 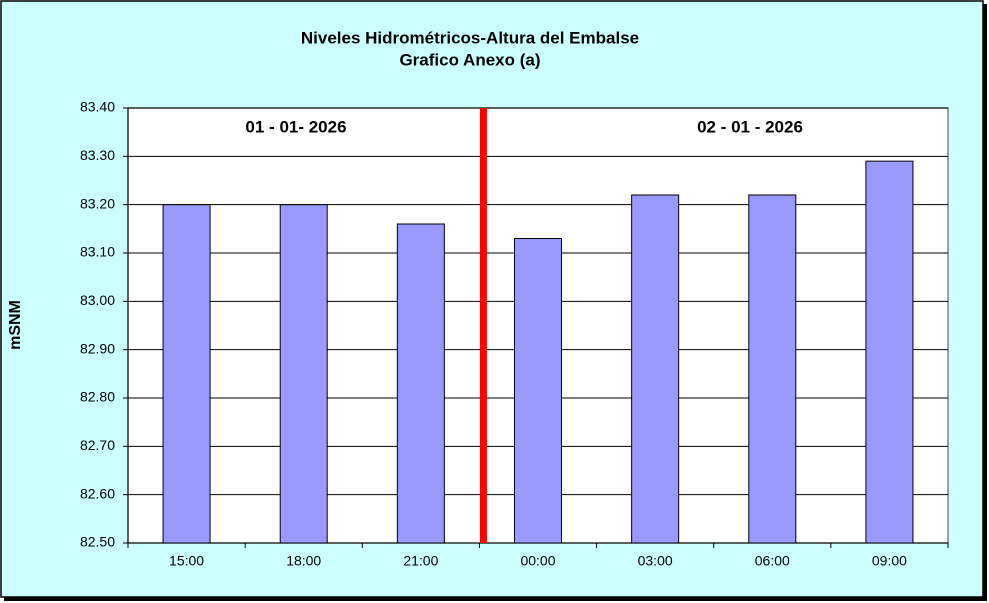 What do you see at coordinates (97, 252) in the screenshot?
I see `y-tick-label: 83.10` at bounding box center [97, 252].